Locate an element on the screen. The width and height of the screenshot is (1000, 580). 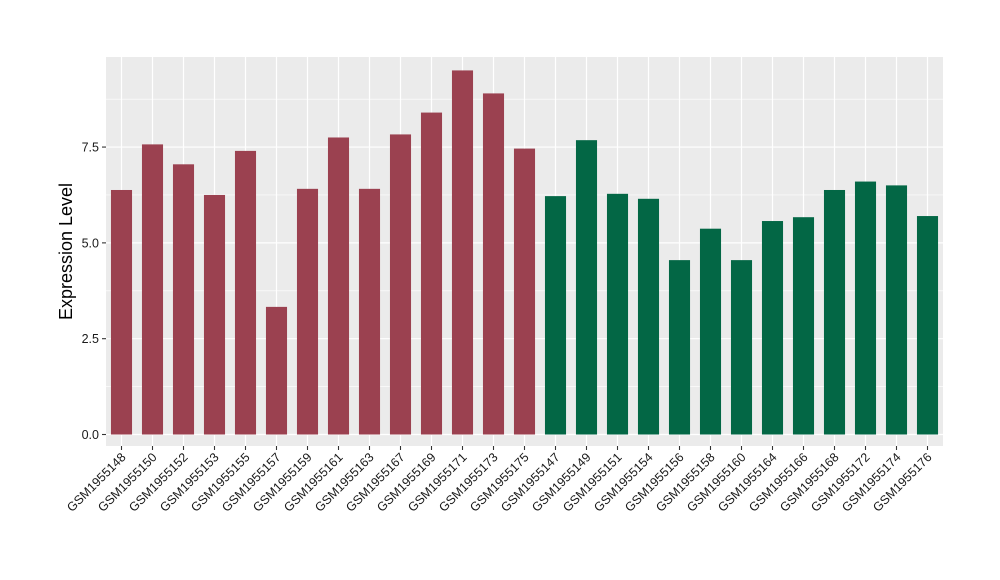
bar-GSM1955175 is located at coordinates (524, 291).